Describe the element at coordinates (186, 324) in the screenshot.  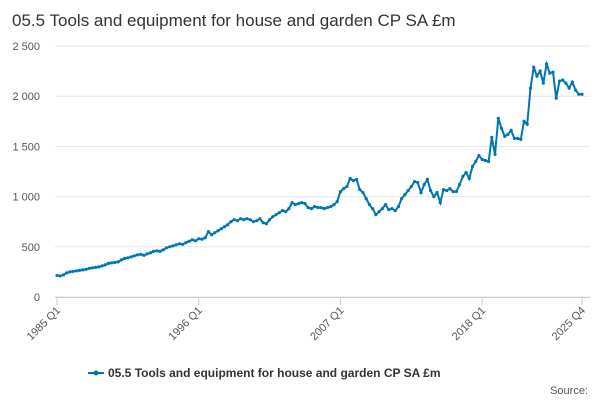
I see `x-tick-label: 1996 Q1` at that location.